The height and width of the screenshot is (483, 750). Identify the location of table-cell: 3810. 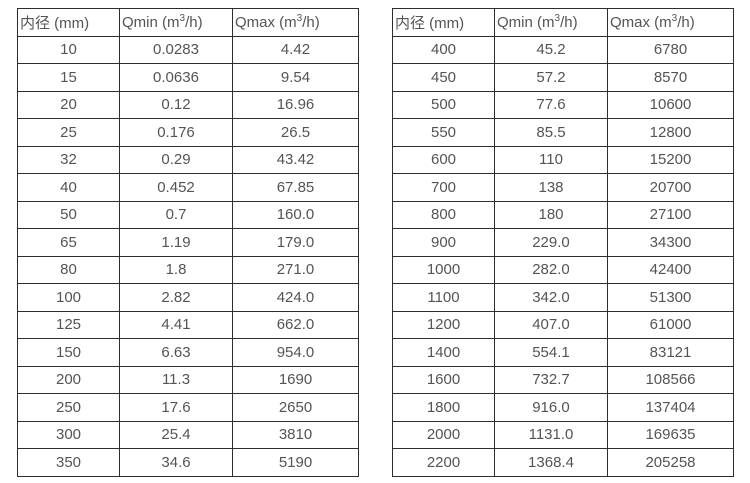
(295, 434).